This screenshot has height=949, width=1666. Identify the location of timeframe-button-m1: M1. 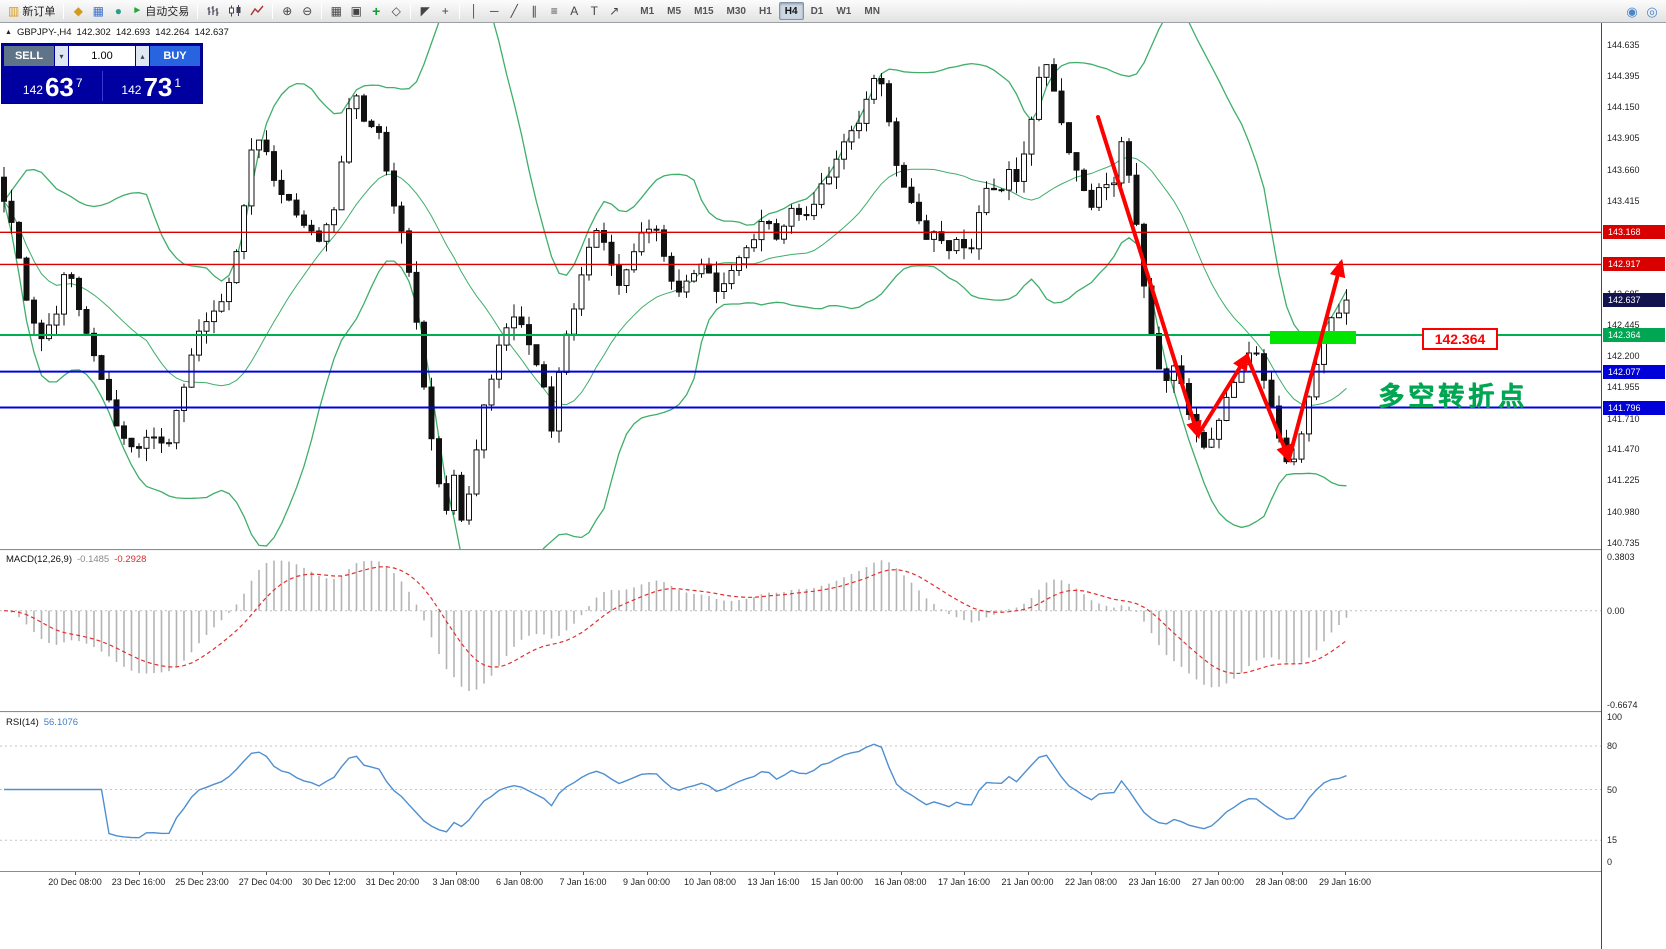
(647, 11).